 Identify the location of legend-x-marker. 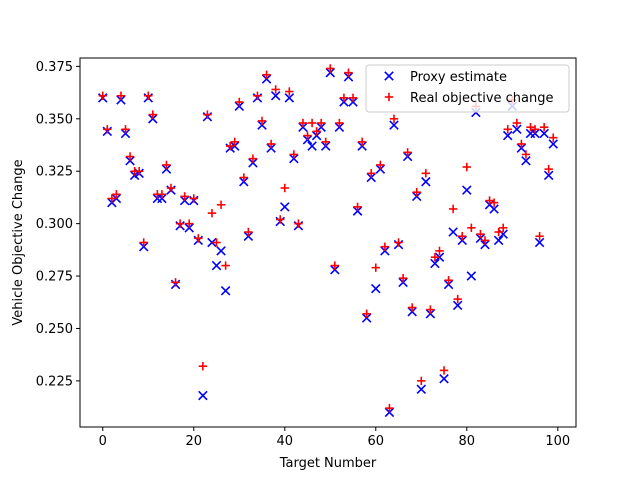
(389, 76).